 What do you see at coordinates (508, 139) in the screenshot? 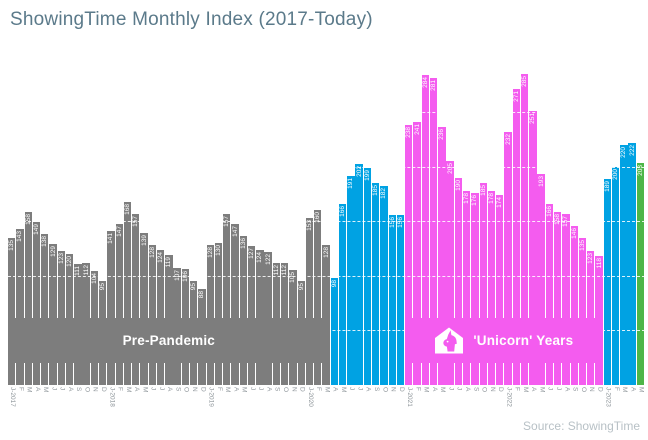
I see `bar-value-label: 232` at bounding box center [508, 139].